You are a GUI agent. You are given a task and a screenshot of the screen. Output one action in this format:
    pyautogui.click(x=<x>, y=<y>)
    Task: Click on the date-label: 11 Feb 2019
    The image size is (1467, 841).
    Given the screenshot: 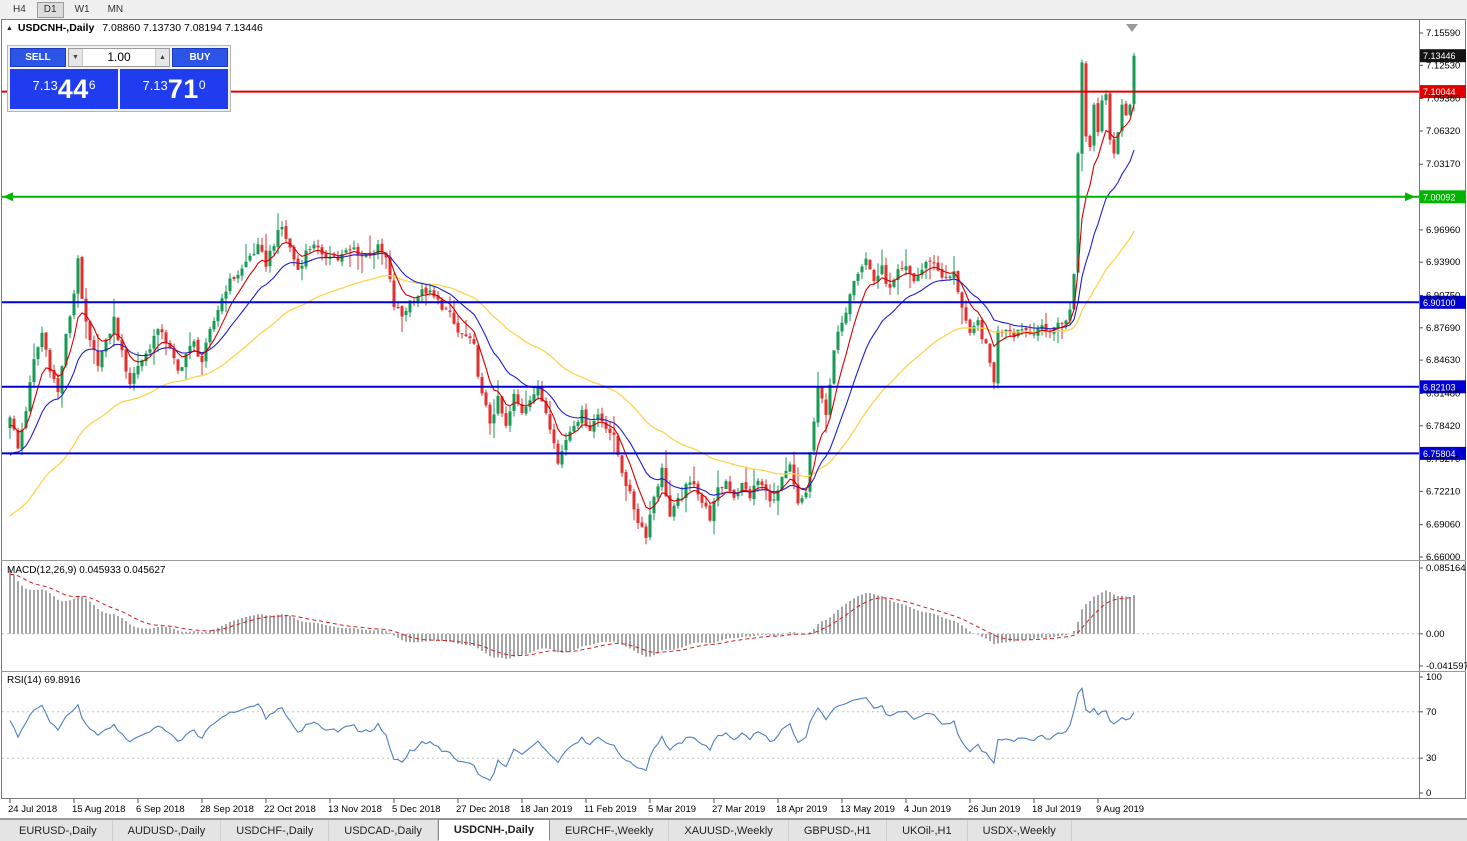 What is the action you would take?
    pyautogui.click(x=610, y=809)
    